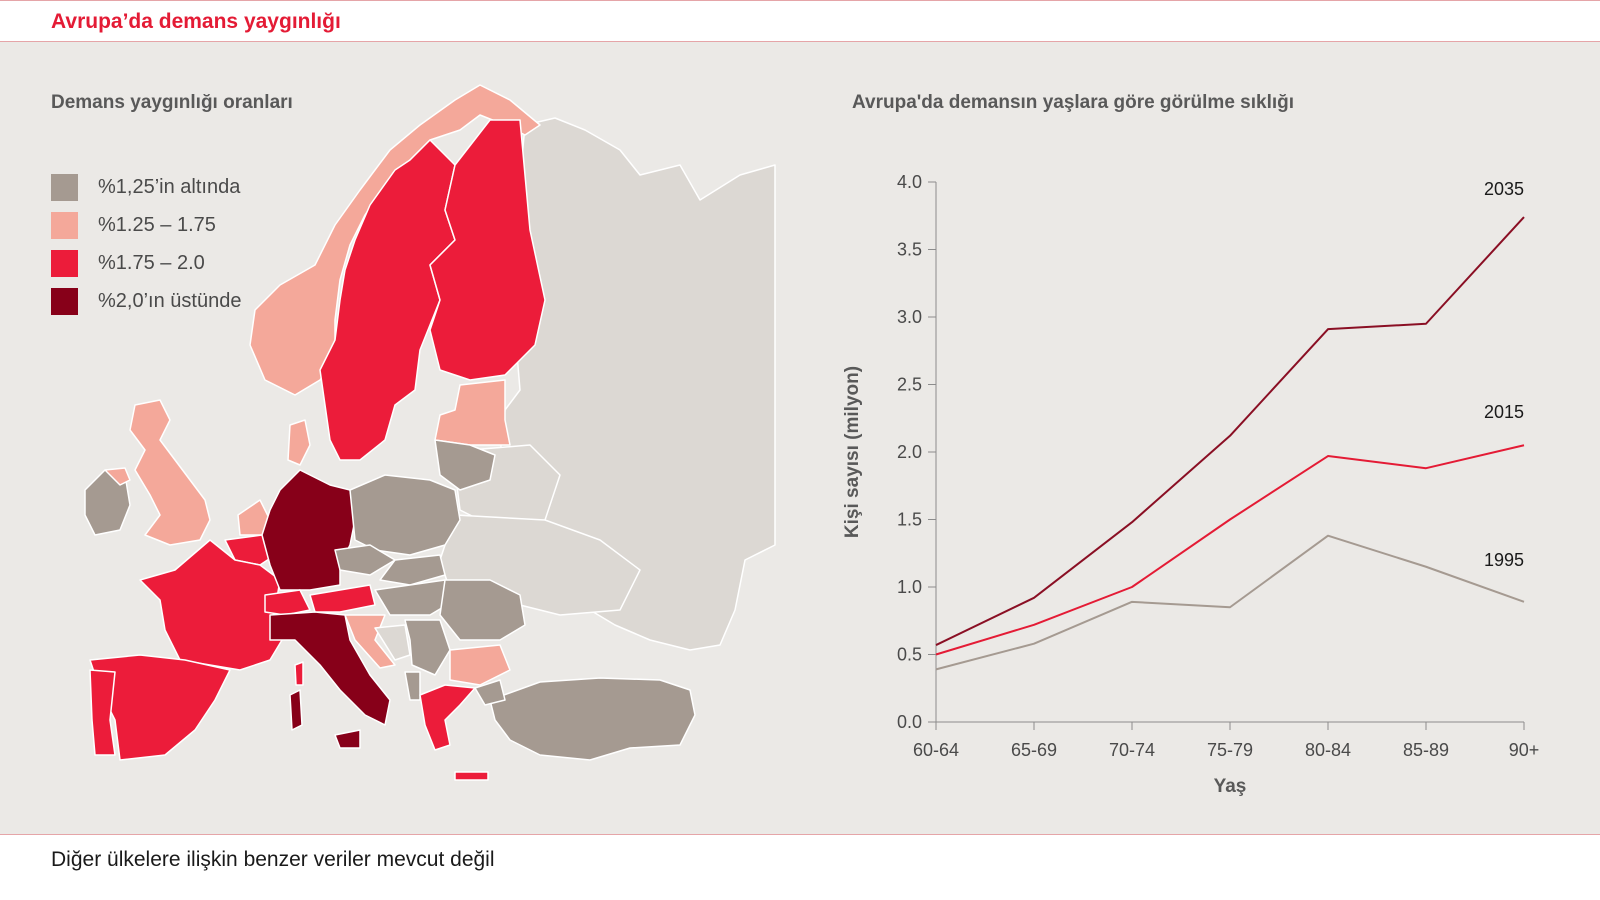 The width and height of the screenshot is (1600, 900). I want to click on map-region-uk, so click(170, 472).